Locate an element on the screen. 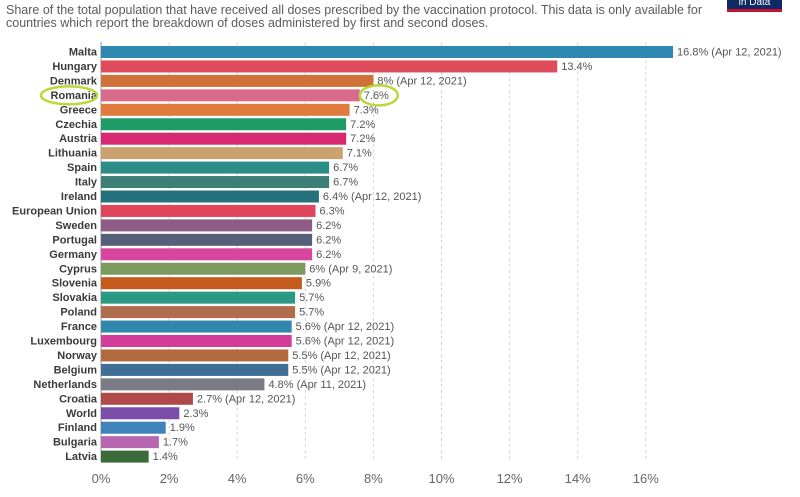 The image size is (800, 497). x-axis-ticks: 0% 2% 4% 6% 8% 10% 12% 14% 16% is located at coordinates (376, 478).